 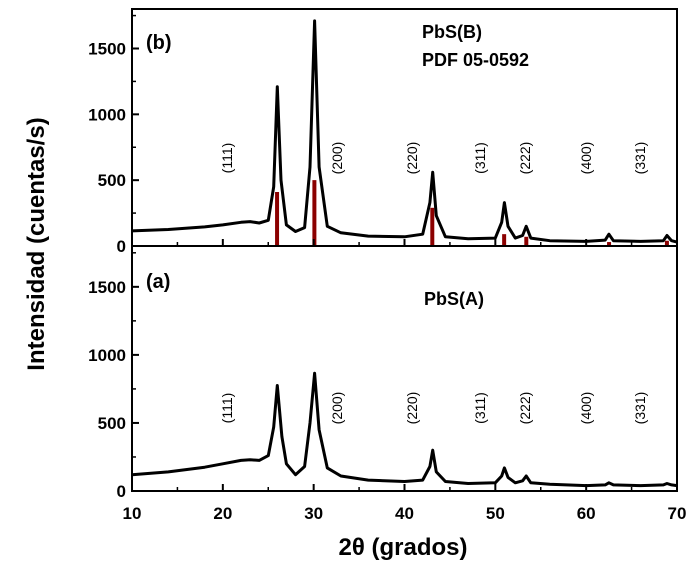 What do you see at coordinates (677, 513) in the screenshot?
I see `x-tick-label: 70` at bounding box center [677, 513].